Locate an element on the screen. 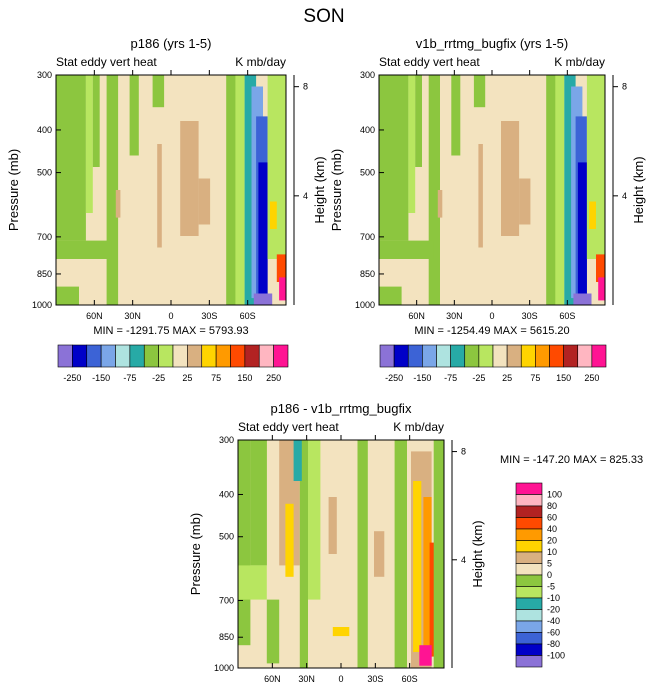 This screenshot has width=648, height=699. y-tick-label: 400 is located at coordinates (367, 130).